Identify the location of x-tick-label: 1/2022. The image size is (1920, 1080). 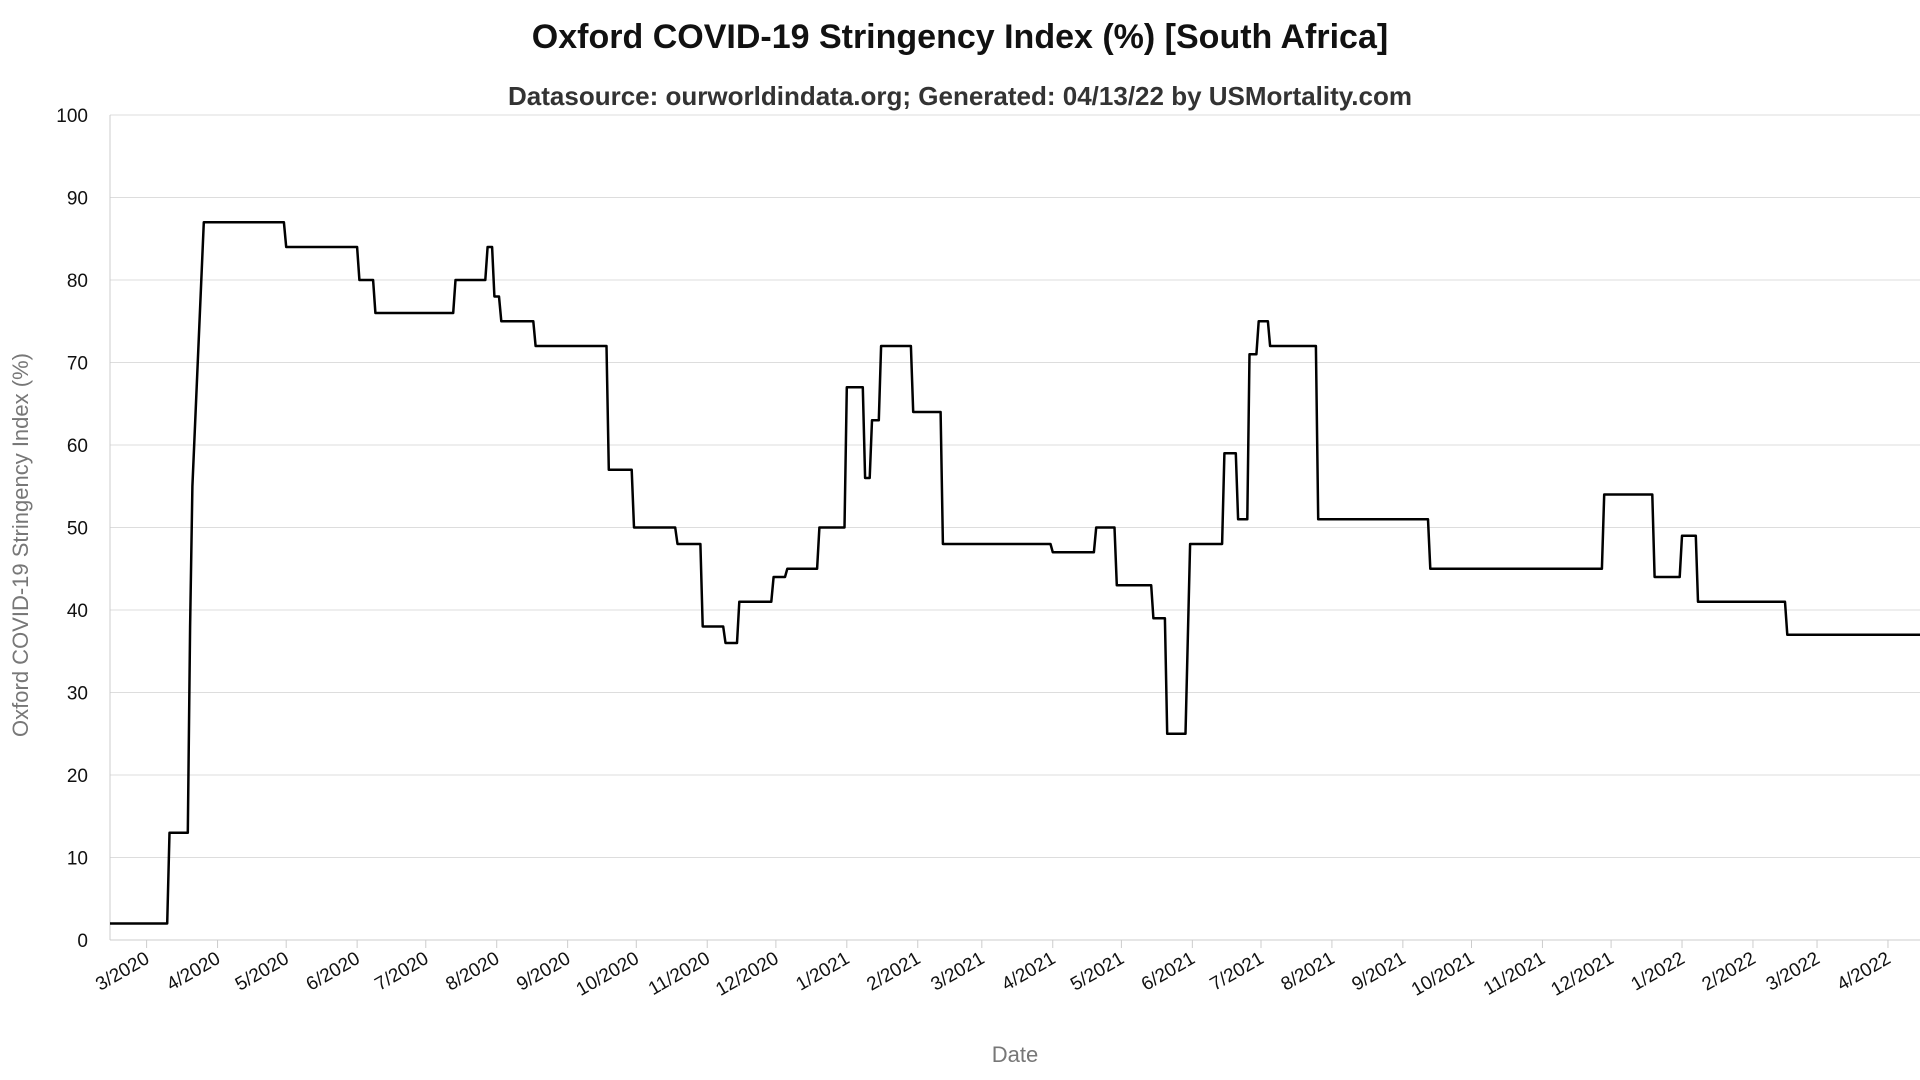
(1658, 971).